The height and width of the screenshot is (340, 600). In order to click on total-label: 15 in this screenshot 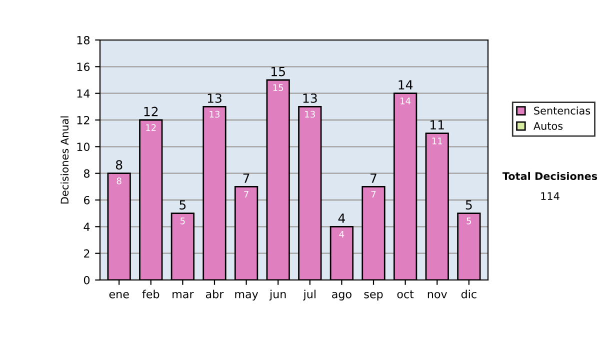, I will do `click(278, 71)`.